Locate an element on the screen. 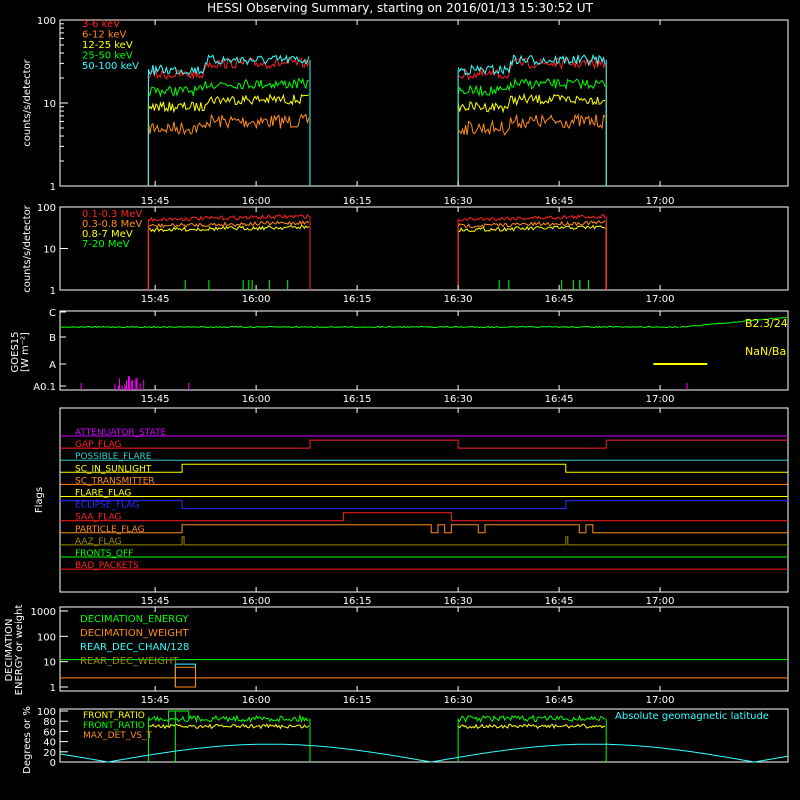 This screenshot has width=800, height=800. panel4-flag-label-10: FRONTS_OFF is located at coordinates (104, 554).